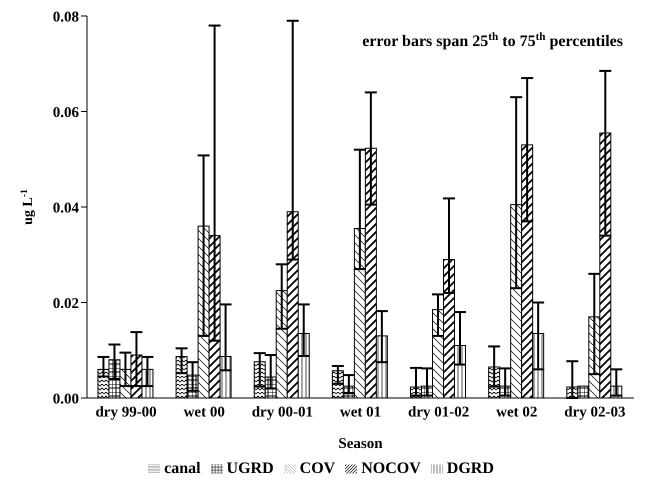  I want to click on y-tick-label: 0.02, so click(65, 304).